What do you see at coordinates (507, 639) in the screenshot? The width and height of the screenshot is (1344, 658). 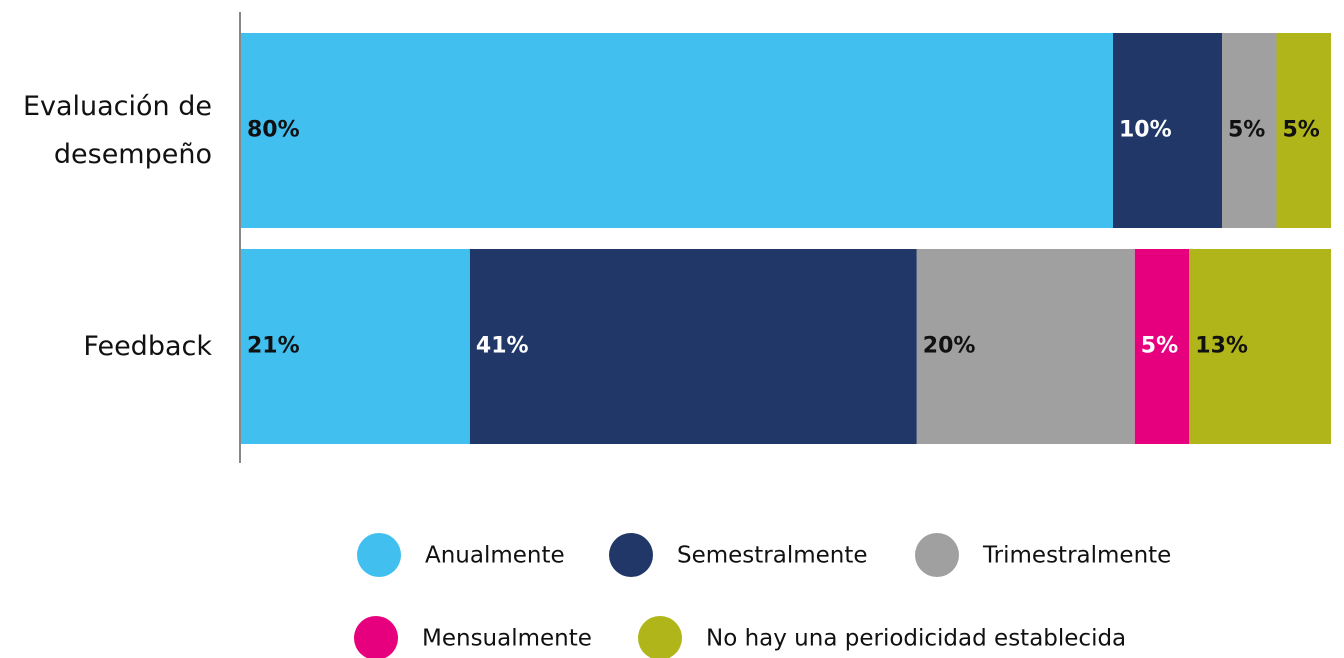 I see `legend-label: Mensualmente` at bounding box center [507, 639].